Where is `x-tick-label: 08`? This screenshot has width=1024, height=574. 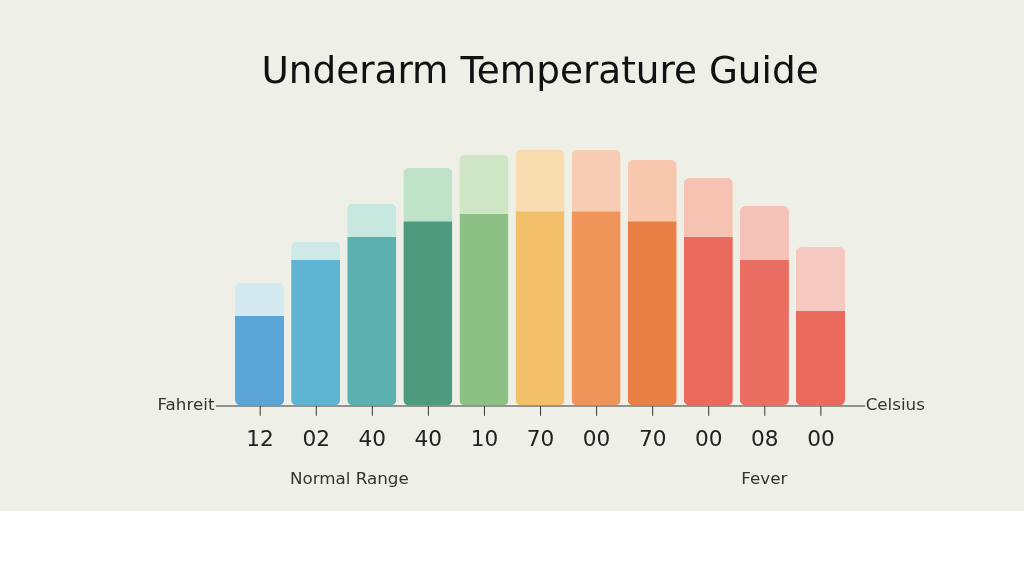 x-tick-label: 08 is located at coordinates (765, 439).